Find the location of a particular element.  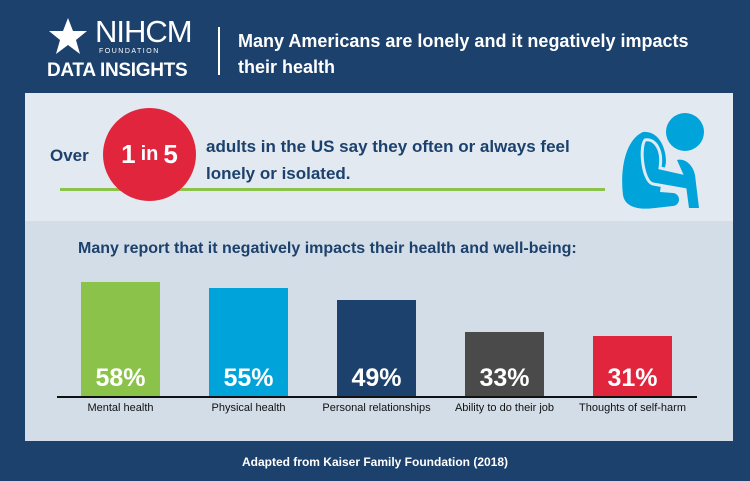

stat-underline is located at coordinates (332, 189).